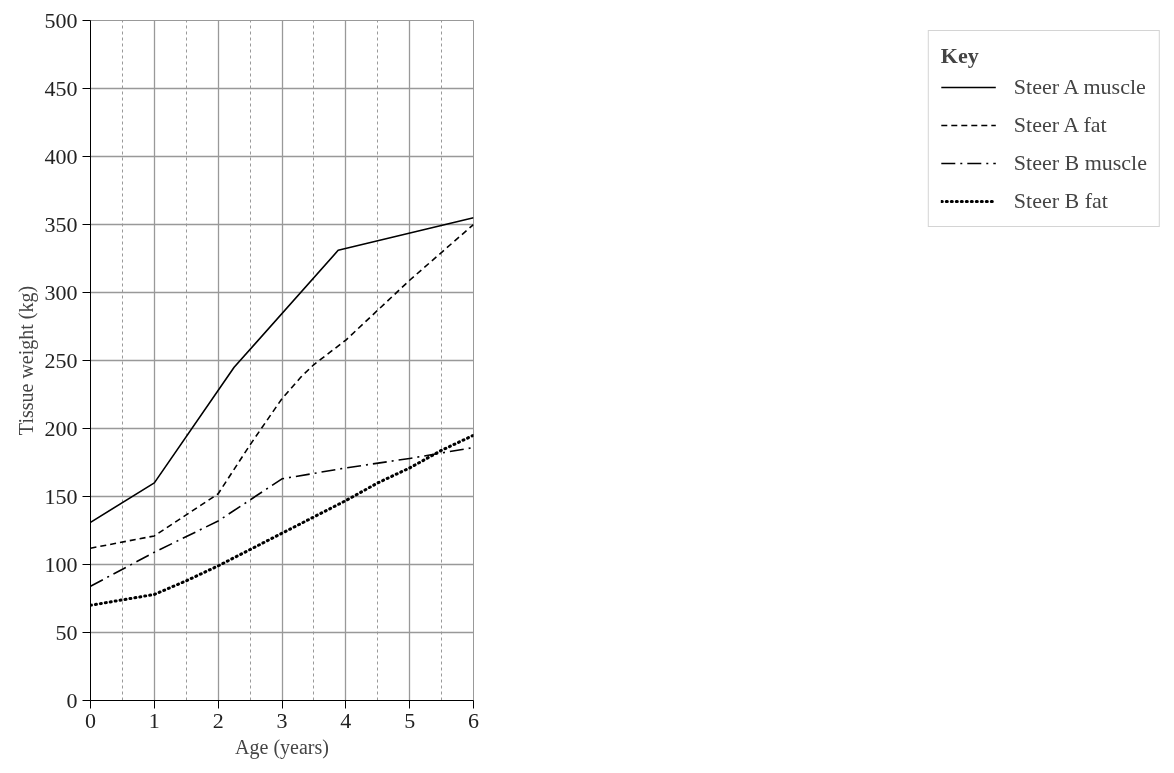  What do you see at coordinates (61, 564) in the screenshot?
I see `y-tick-label: 100` at bounding box center [61, 564].